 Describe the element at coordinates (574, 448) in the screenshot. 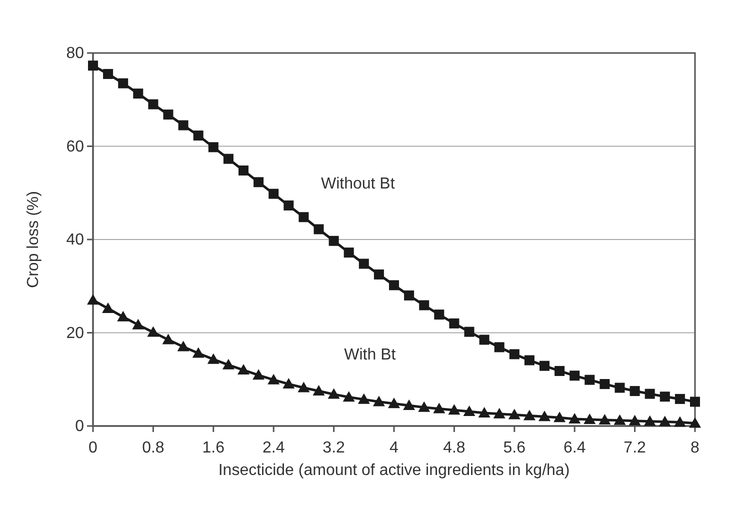

I see `x-tick-label: 6.4` at that location.